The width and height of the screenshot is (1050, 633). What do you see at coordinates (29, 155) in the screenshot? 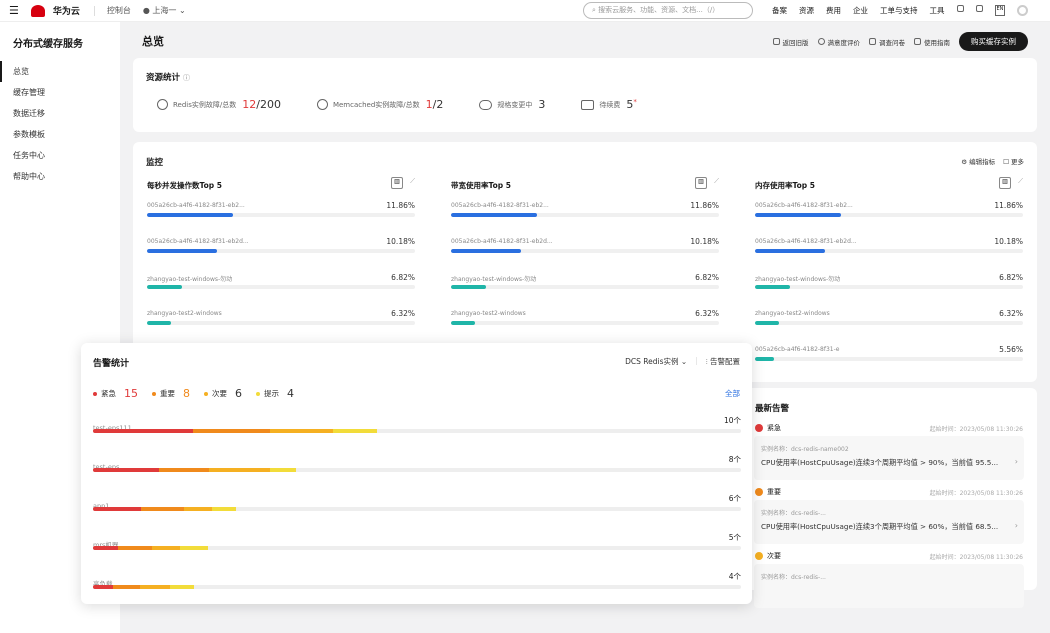
I see `sidebar-item-tasks: 任务中心` at bounding box center [29, 155].